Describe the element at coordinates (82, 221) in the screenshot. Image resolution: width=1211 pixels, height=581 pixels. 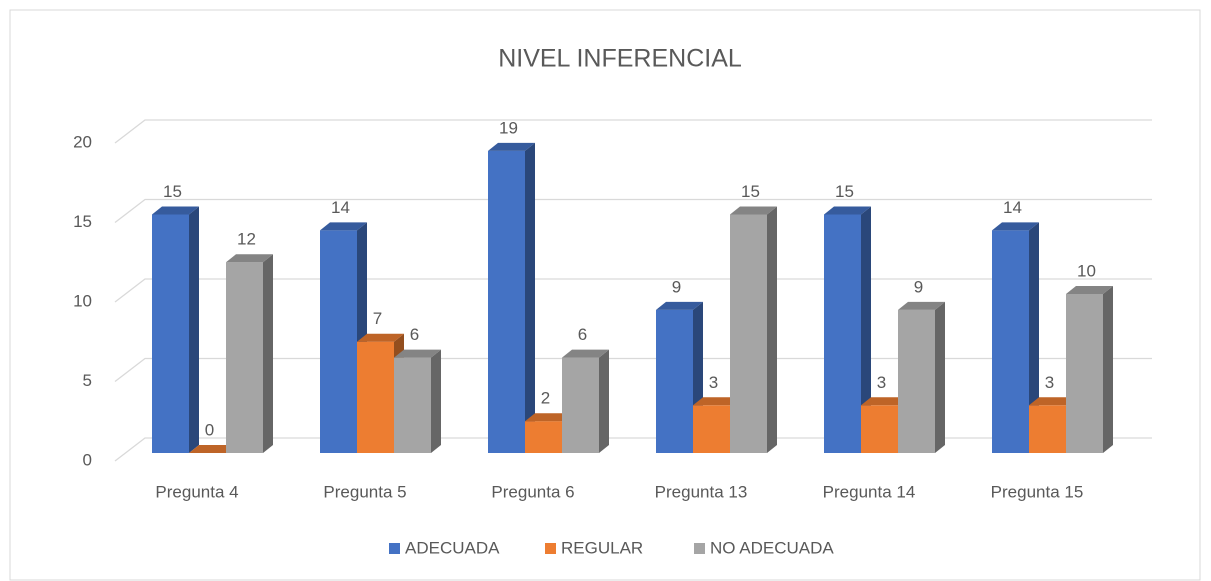
I see `y-tick-label: 15` at that location.